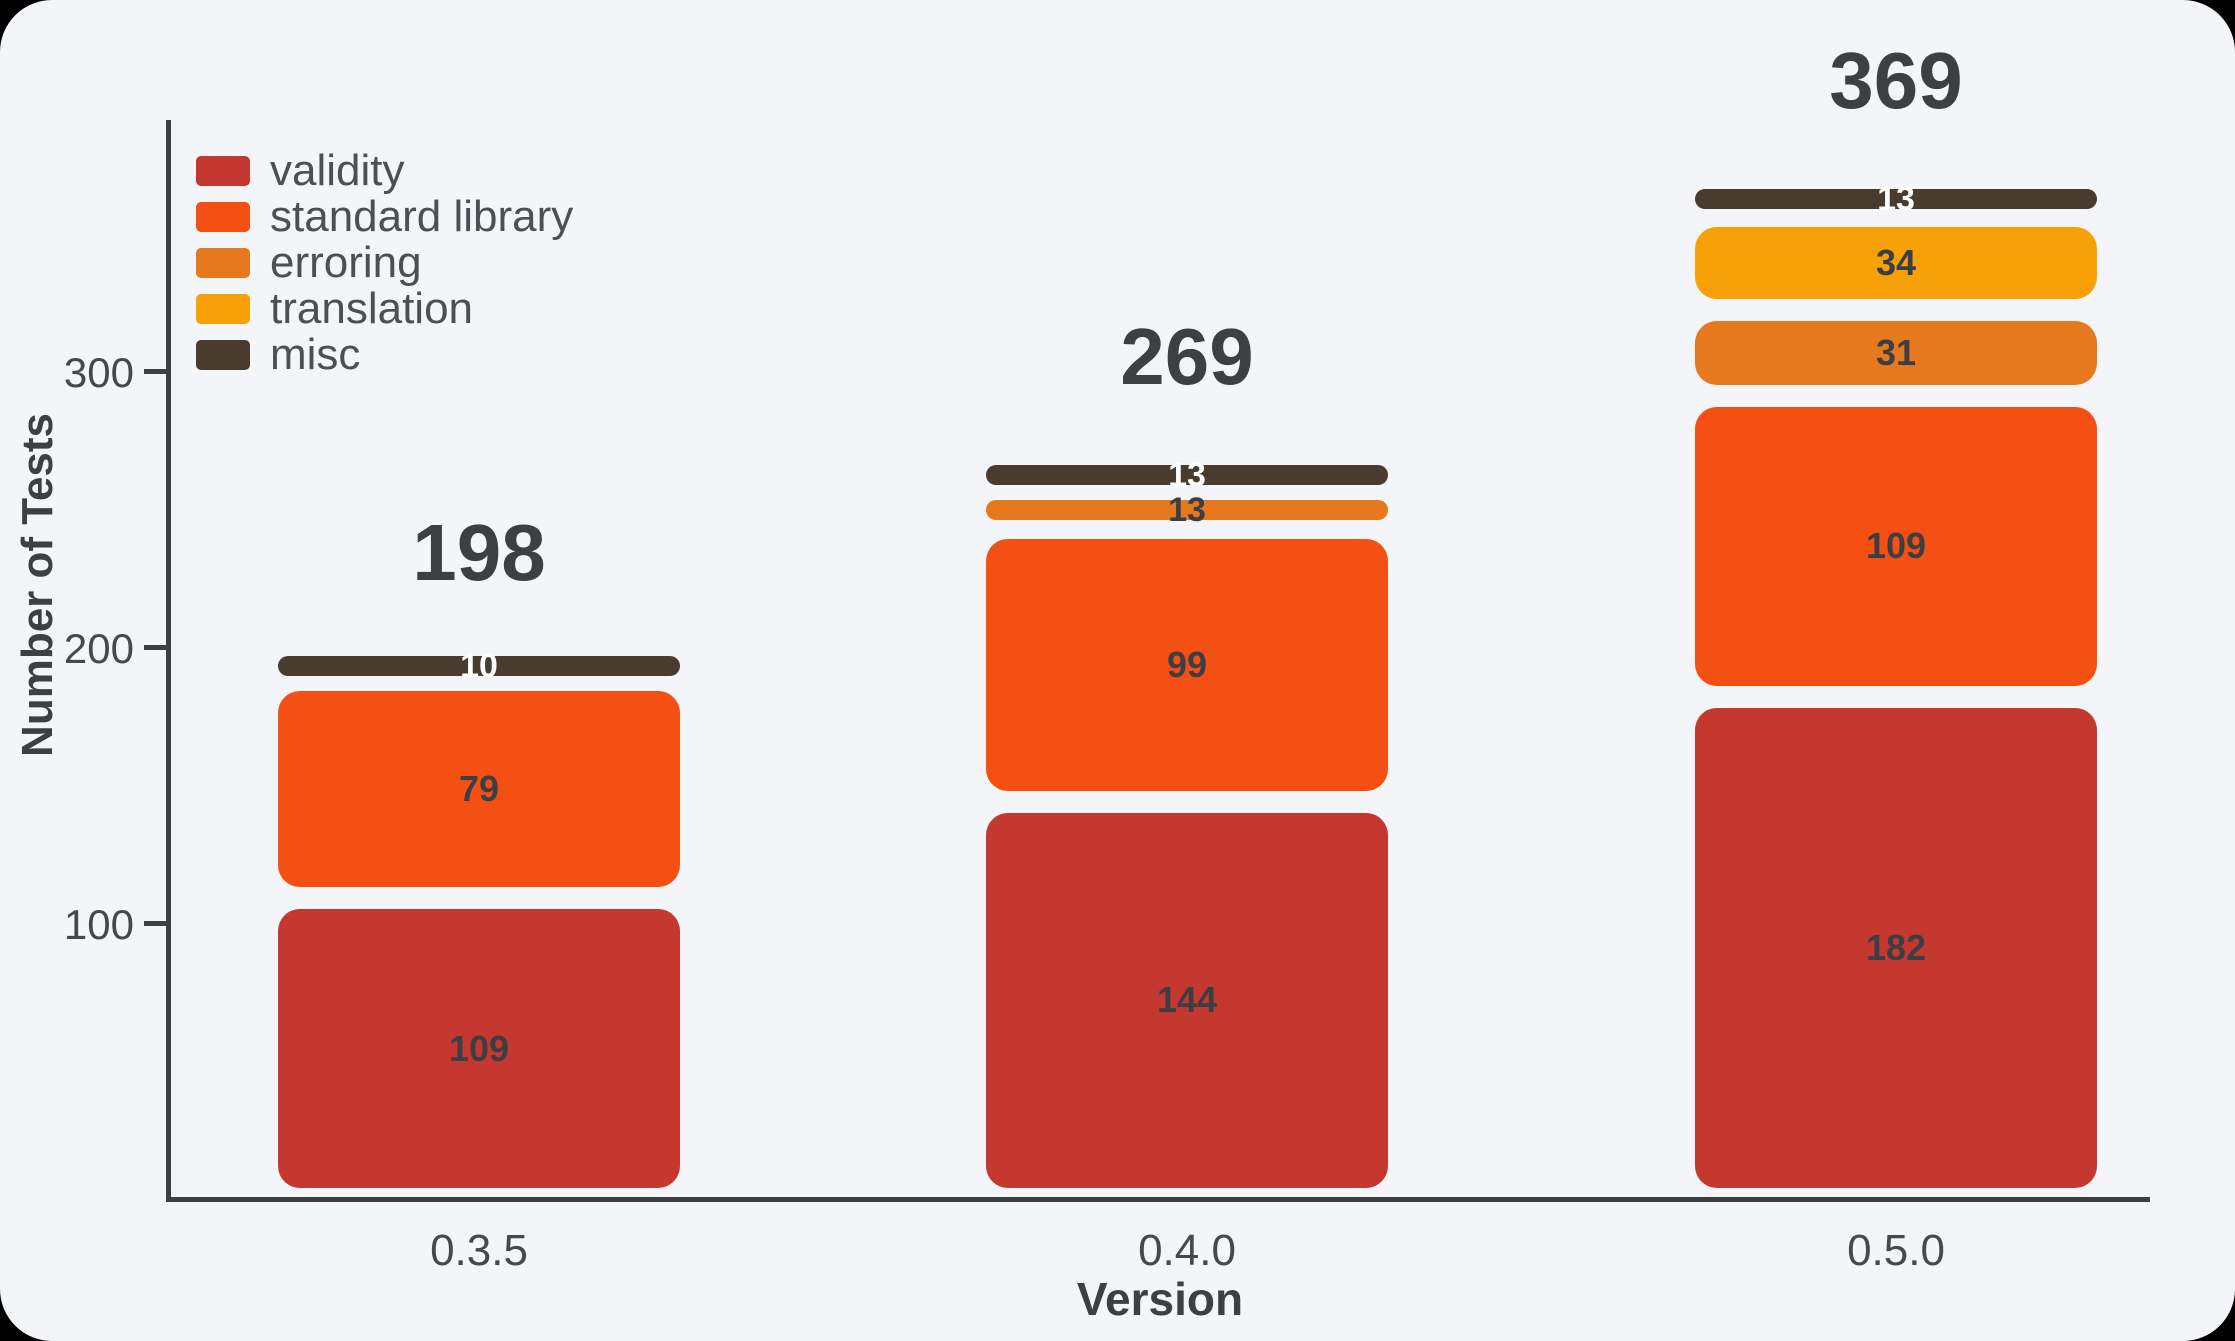 Image resolution: width=2235 pixels, height=1341 pixels. I want to click on segment-validity: 144, so click(1187, 1000).